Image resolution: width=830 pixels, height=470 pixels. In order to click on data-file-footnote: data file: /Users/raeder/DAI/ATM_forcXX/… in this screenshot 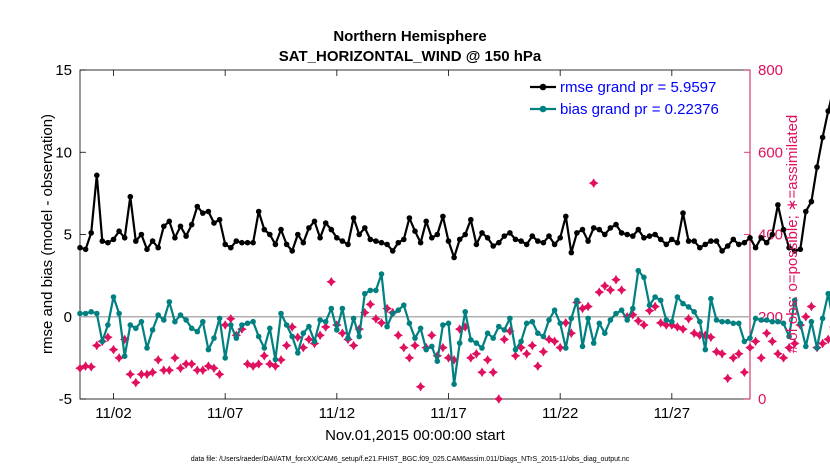, I will do `click(410, 459)`.